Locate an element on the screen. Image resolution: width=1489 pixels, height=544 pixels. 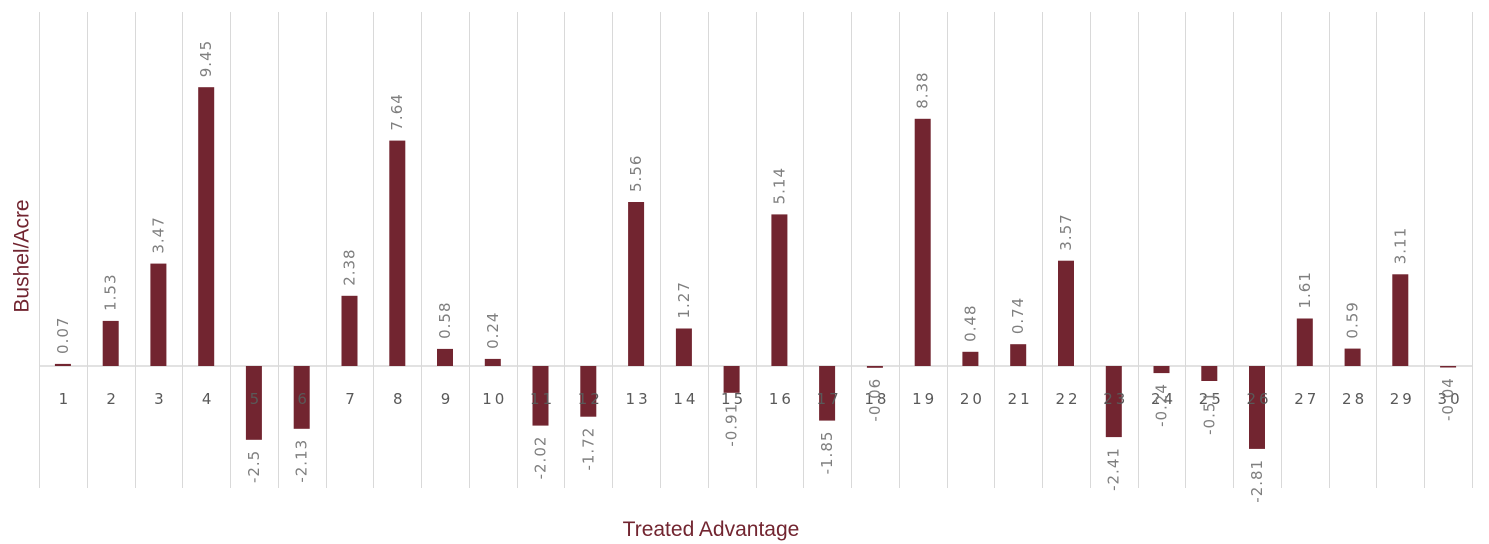
x-tick-label: 8 is located at coordinates (399, 399).